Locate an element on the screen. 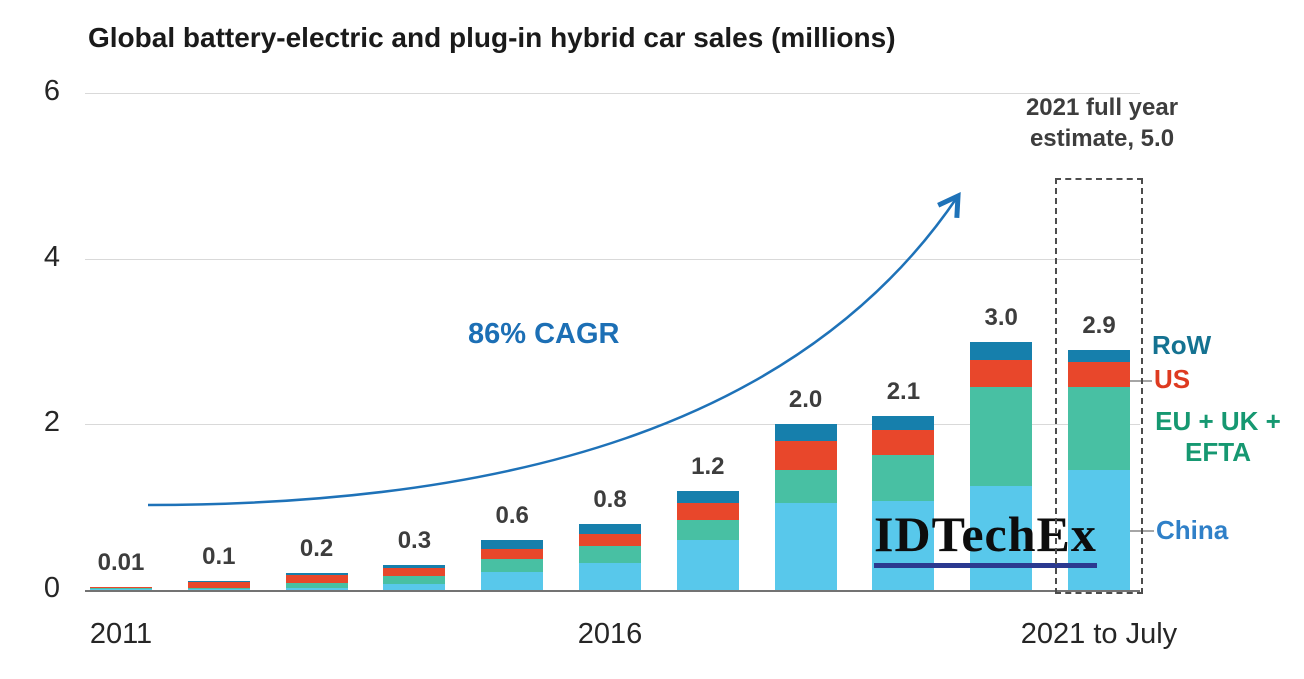 The height and width of the screenshot is (679, 1304). bar-segment-us-2021-to-july is located at coordinates (1099, 375).